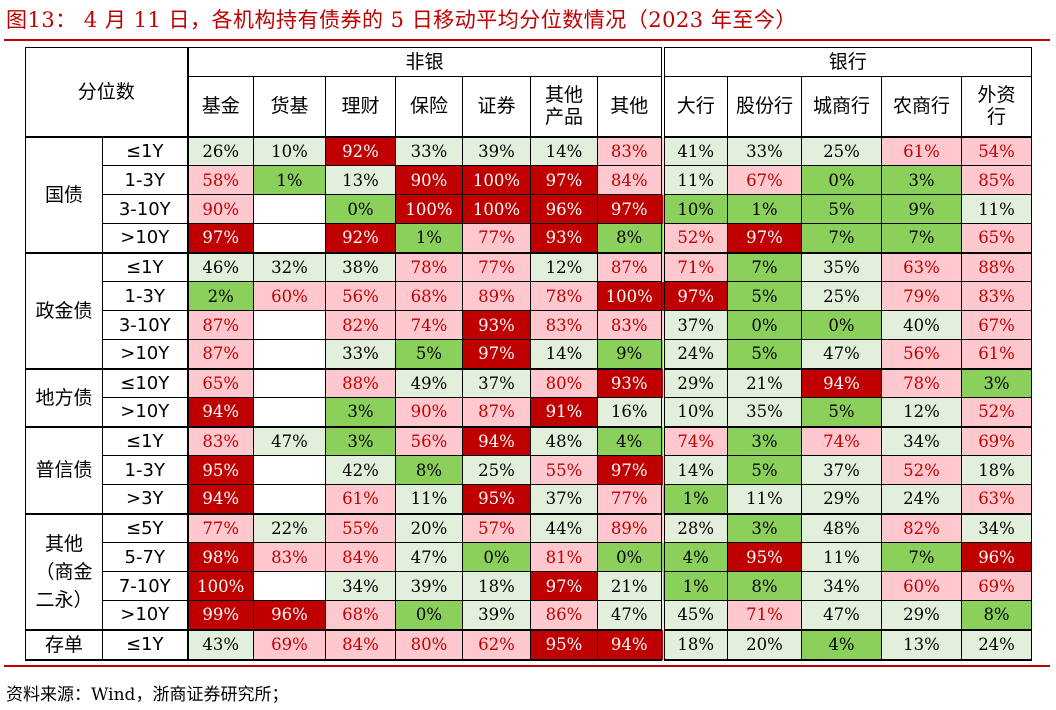 Image resolution: width=1056 pixels, height=710 pixels. Describe the element at coordinates (997, 107) in the screenshot. I see `column-header: 外资行` at that location.